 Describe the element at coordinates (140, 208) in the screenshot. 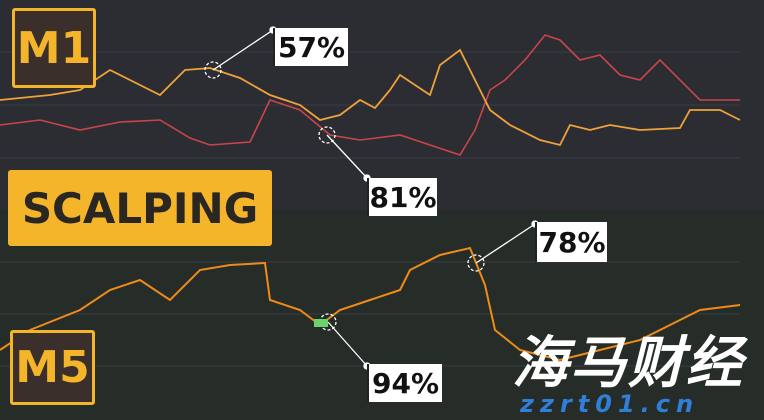

I see `scalping-label: SCALPING` at that location.